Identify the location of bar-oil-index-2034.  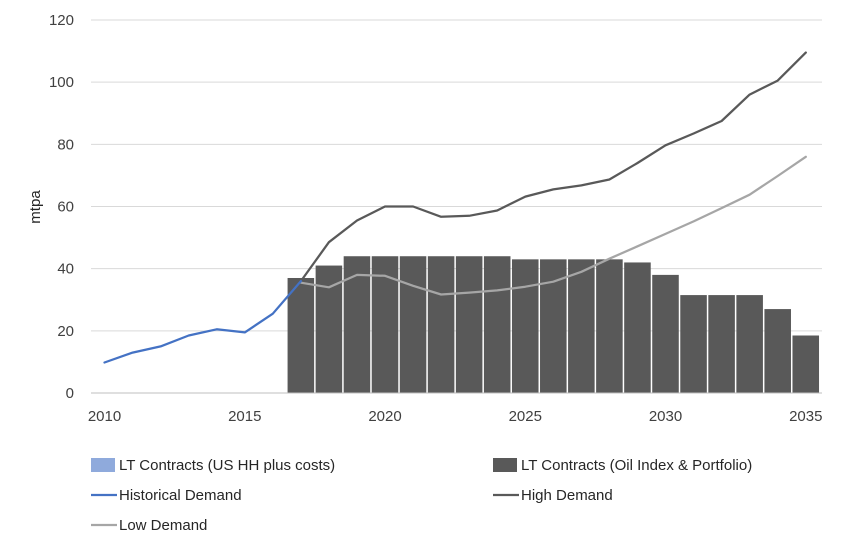
(777, 351).